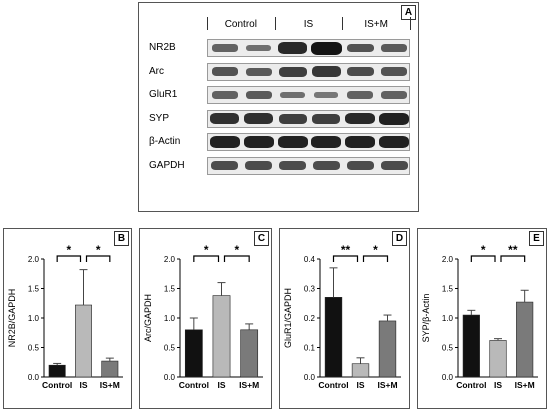 Image resolution: width=550 pixels, height=411 pixels. What do you see at coordinates (170, 318) in the screenshot?
I see `y-tick-label: 1.0` at bounding box center [170, 318].